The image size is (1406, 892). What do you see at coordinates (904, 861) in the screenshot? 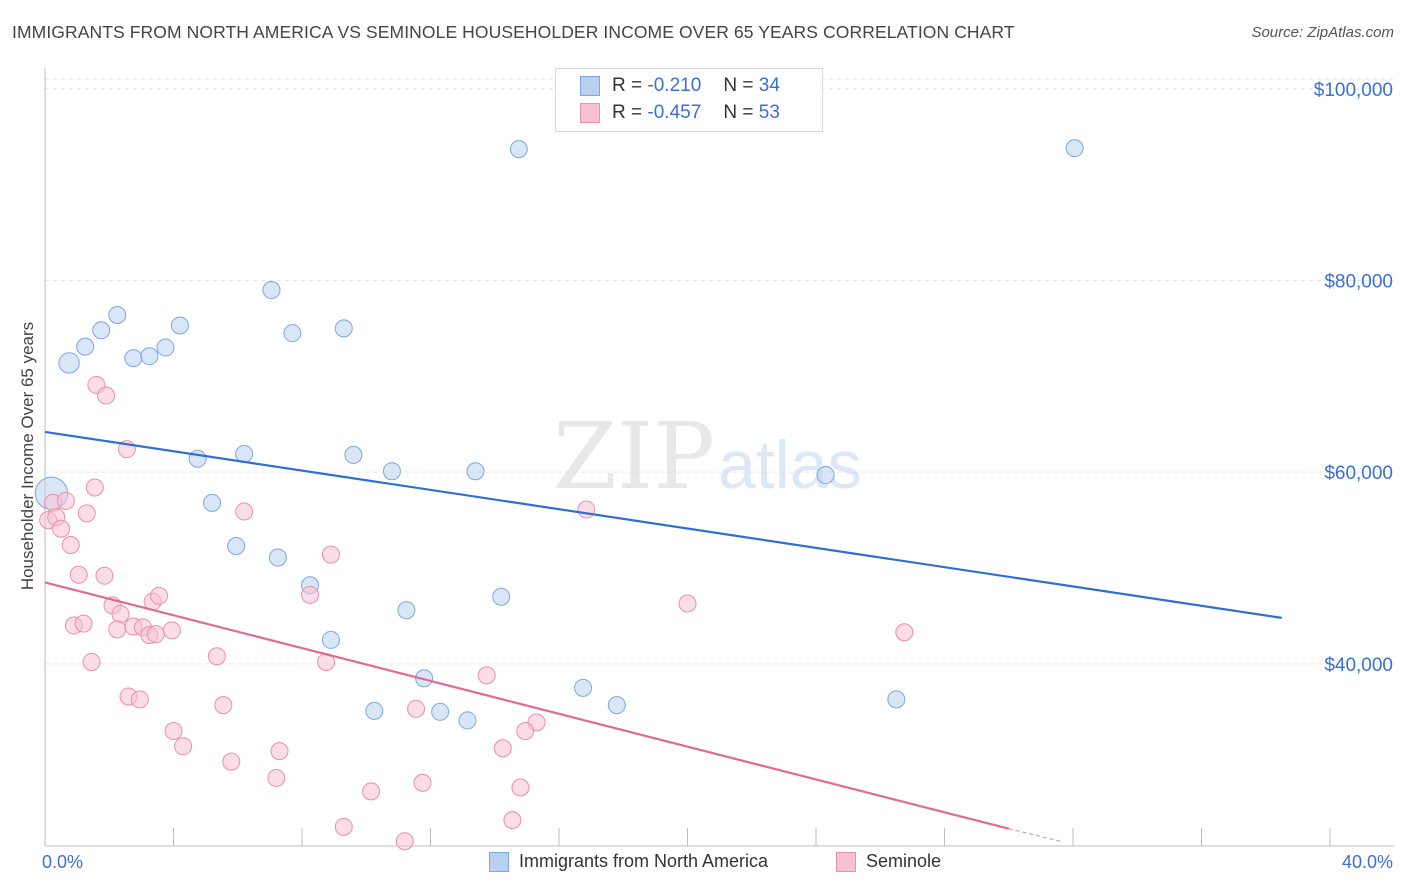
I see `legend-label-seminole: Seminole` at bounding box center [904, 861].